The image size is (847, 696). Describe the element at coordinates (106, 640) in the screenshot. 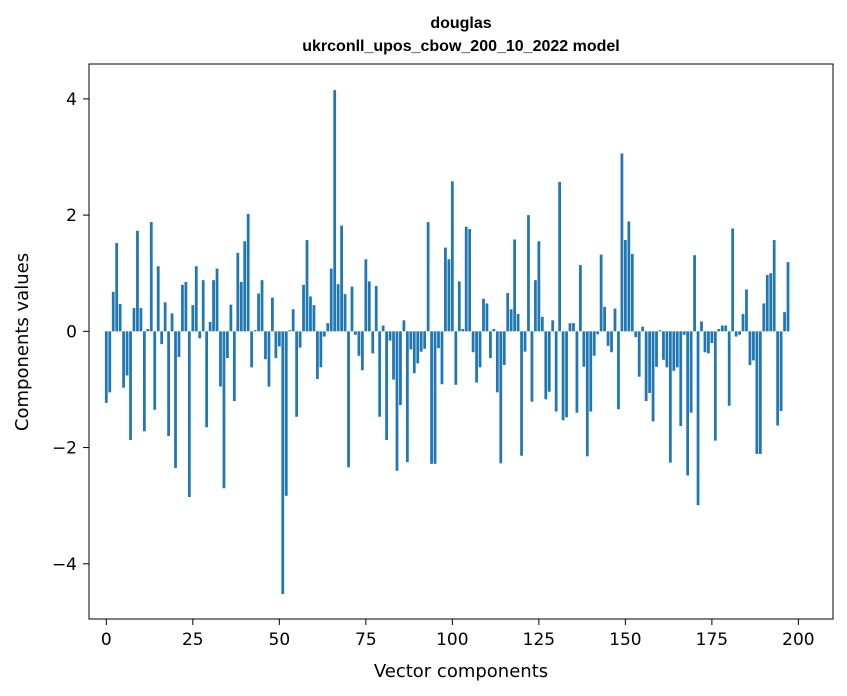

I see `x-tick-label: 0` at that location.